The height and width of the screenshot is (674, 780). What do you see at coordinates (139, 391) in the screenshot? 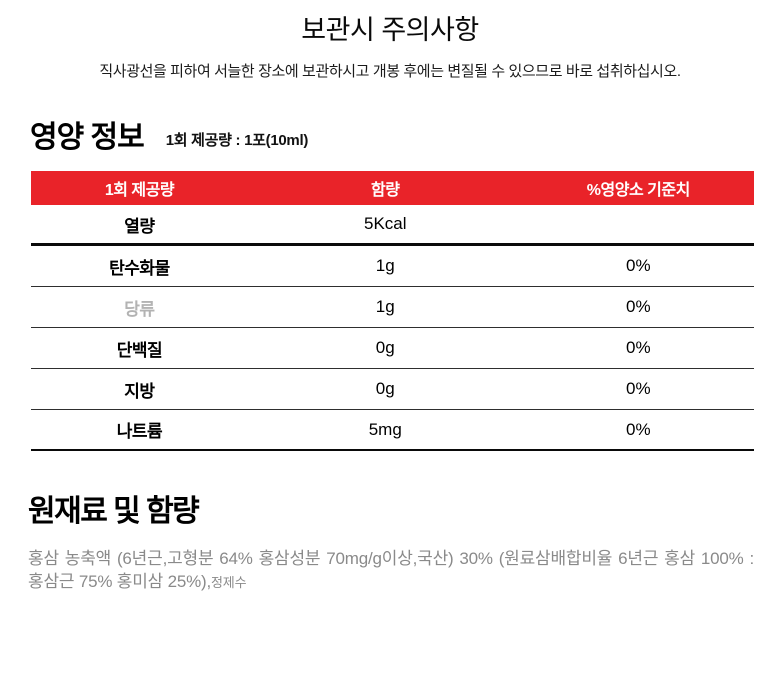
I see `nutrient-label: 지방` at bounding box center [139, 391].